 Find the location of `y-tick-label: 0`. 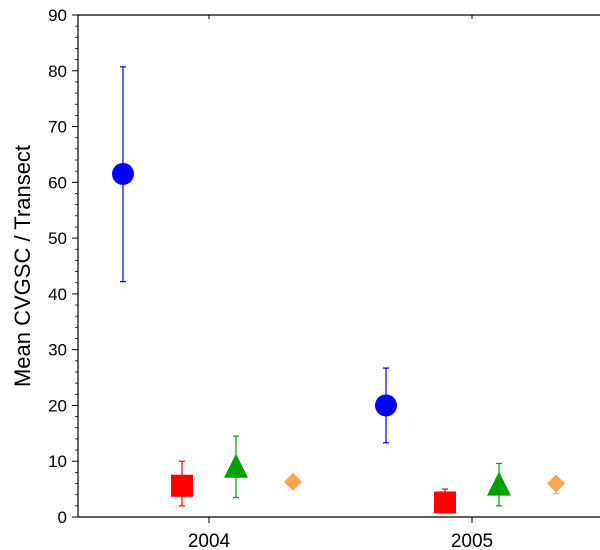

y-tick-label: 0 is located at coordinates (62, 517).